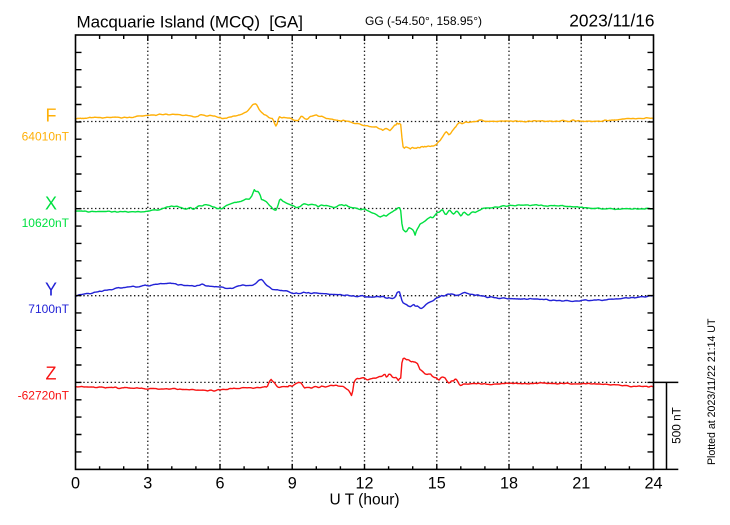  Describe the element at coordinates (190, 21) in the screenshot. I see `svg-text: Macquarie Island (MCQ) [GA]` at that location.